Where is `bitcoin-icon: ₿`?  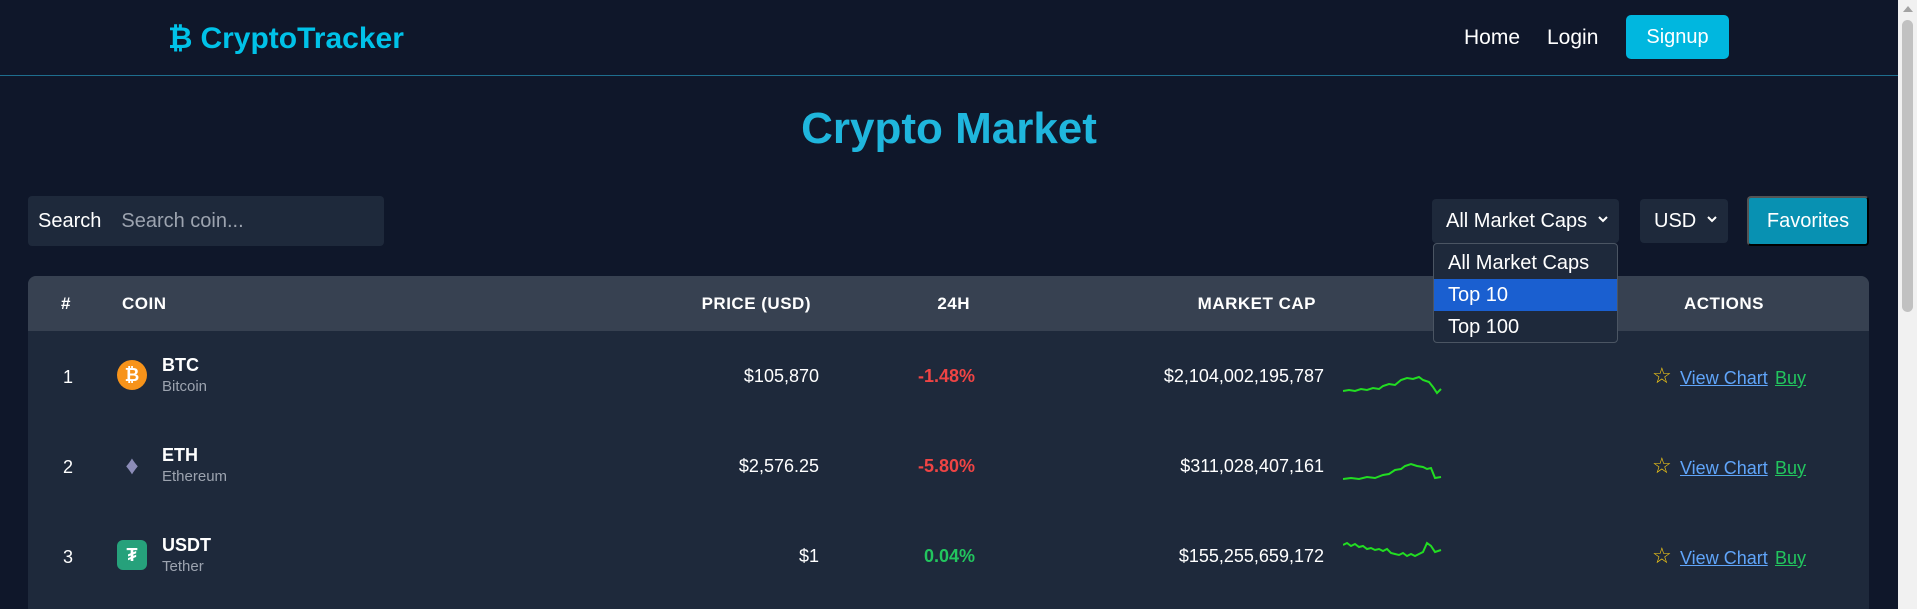 bitcoin-icon: ₿ is located at coordinates (132, 375).